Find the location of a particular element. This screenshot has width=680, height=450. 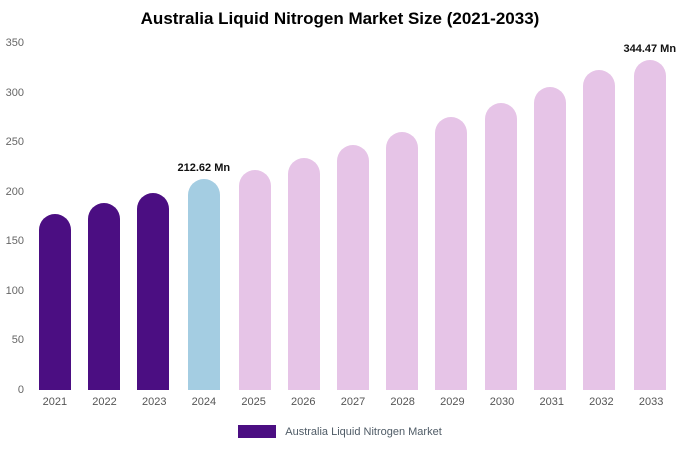

bar-slot-2029 is located at coordinates (451, 216).